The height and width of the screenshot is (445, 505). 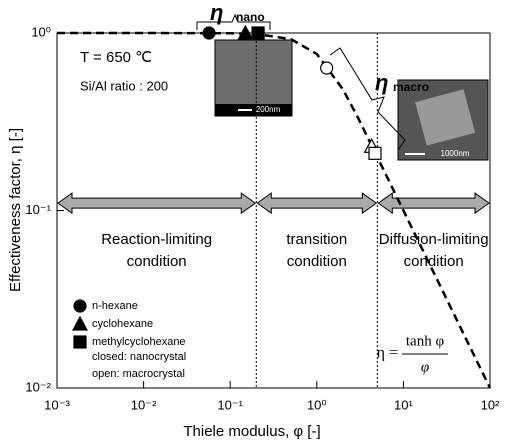 I want to click on y-tick-label: 10⁰, so click(x=41, y=31).